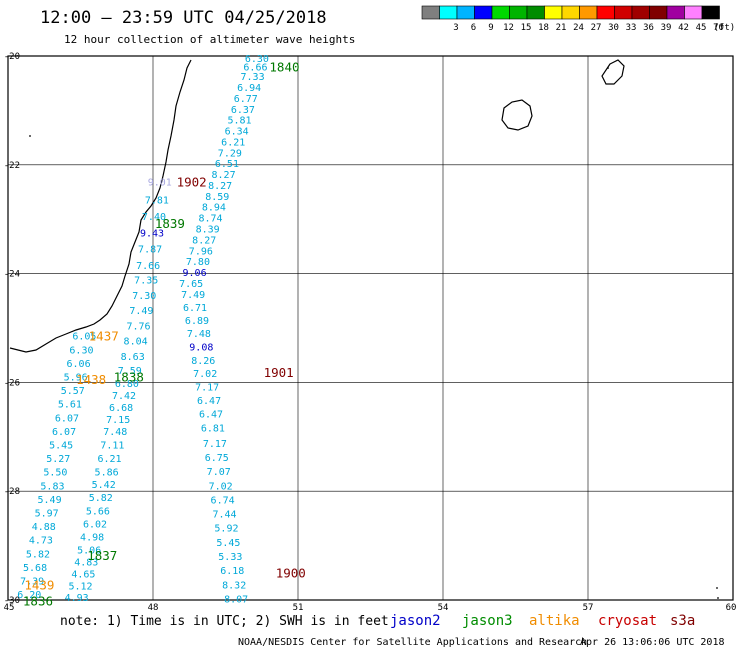 The image size is (740, 650). I want to click on pass-time-label: 1836, so click(38, 601).